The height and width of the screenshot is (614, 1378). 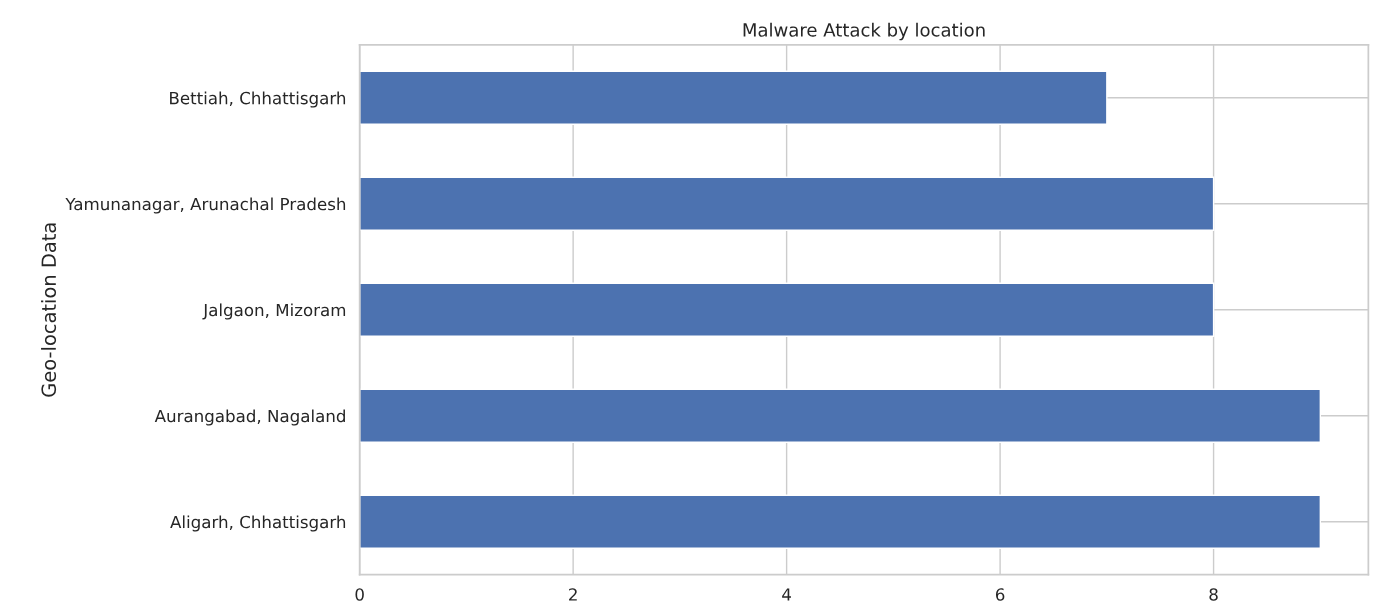 What do you see at coordinates (274, 311) in the screenshot?
I see `y-tick-label: Jalgaon, Mizoram` at bounding box center [274, 311].